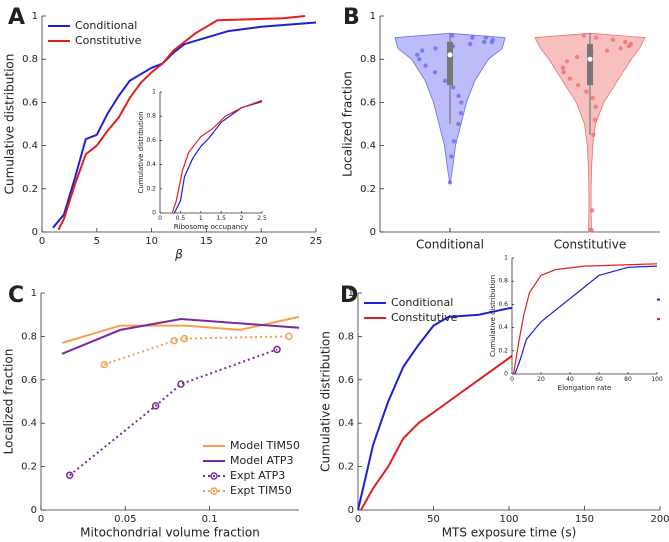 This screenshot has height=542, width=669. Describe the element at coordinates (125, 519) in the screenshot. I see `x-tick-label: 0.05` at that location.